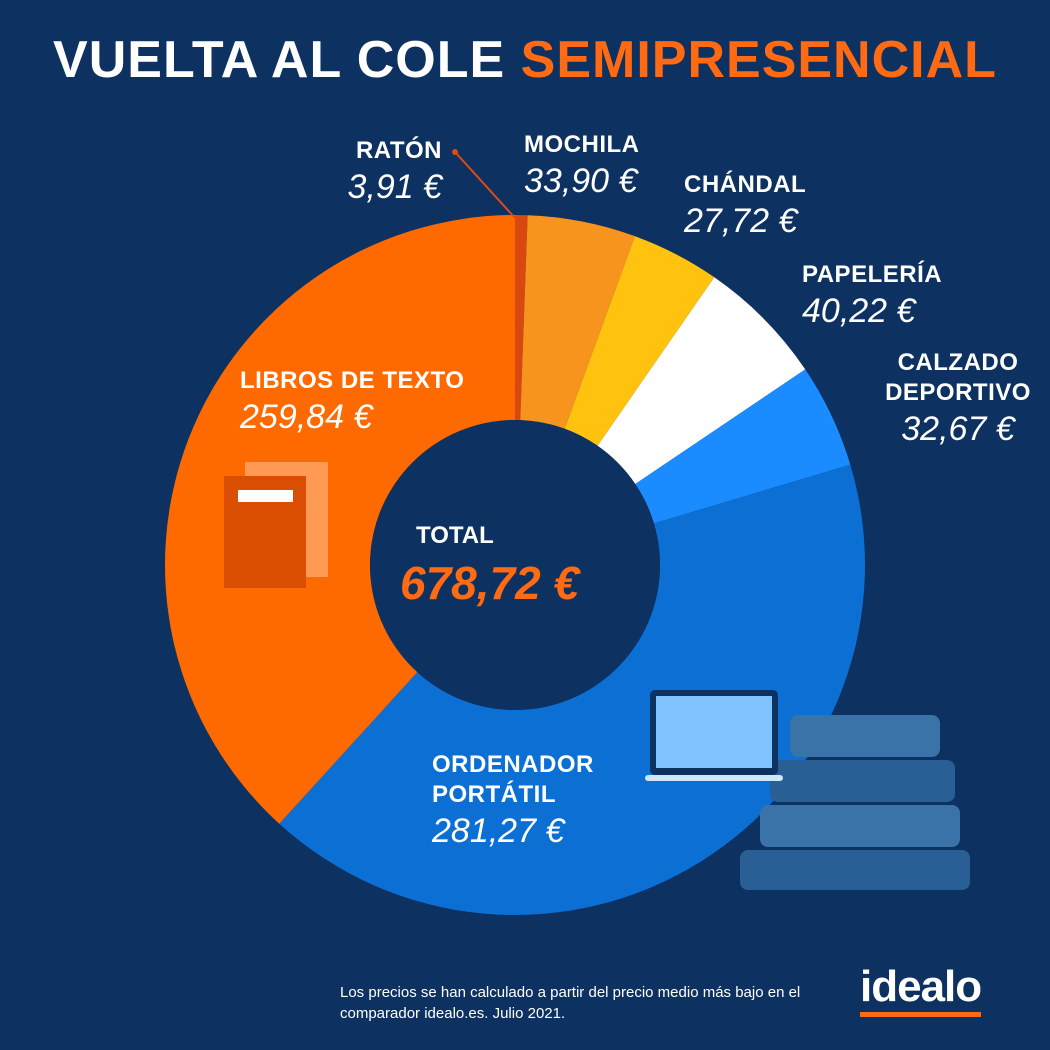 This screenshot has height=1050, width=1050. Describe the element at coordinates (921, 989) in the screenshot. I see `brand-logo: idealo` at that location.